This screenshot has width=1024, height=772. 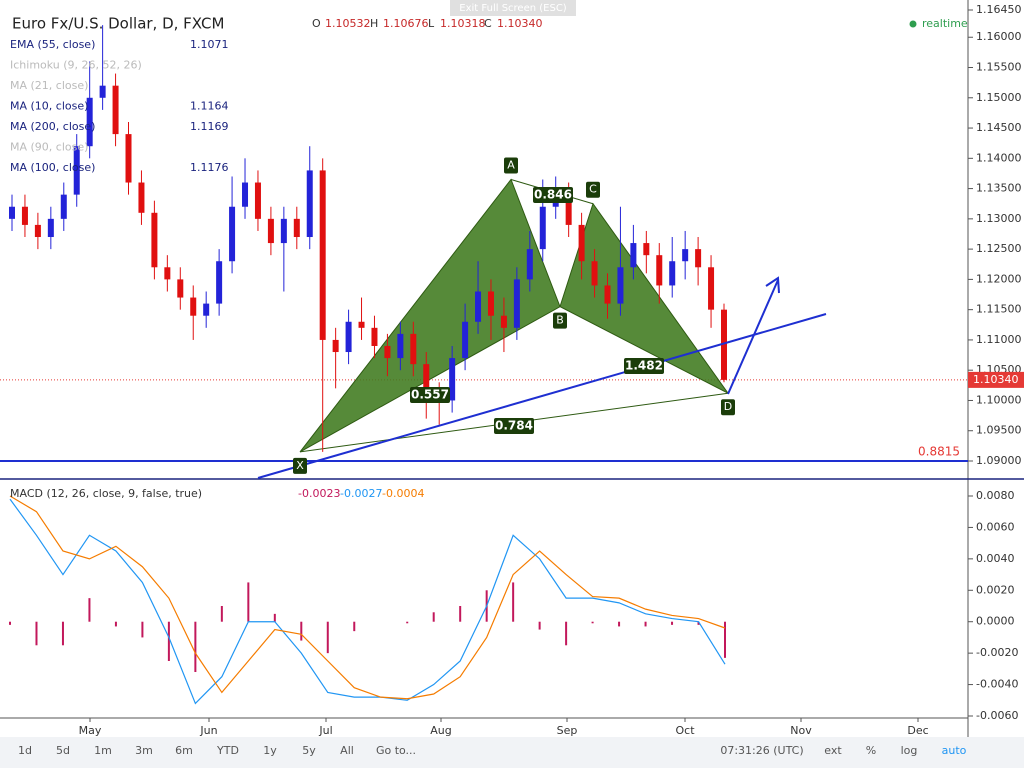 What do you see at coordinates (753, 337) in the screenshot?
I see `arrow` at bounding box center [753, 337].